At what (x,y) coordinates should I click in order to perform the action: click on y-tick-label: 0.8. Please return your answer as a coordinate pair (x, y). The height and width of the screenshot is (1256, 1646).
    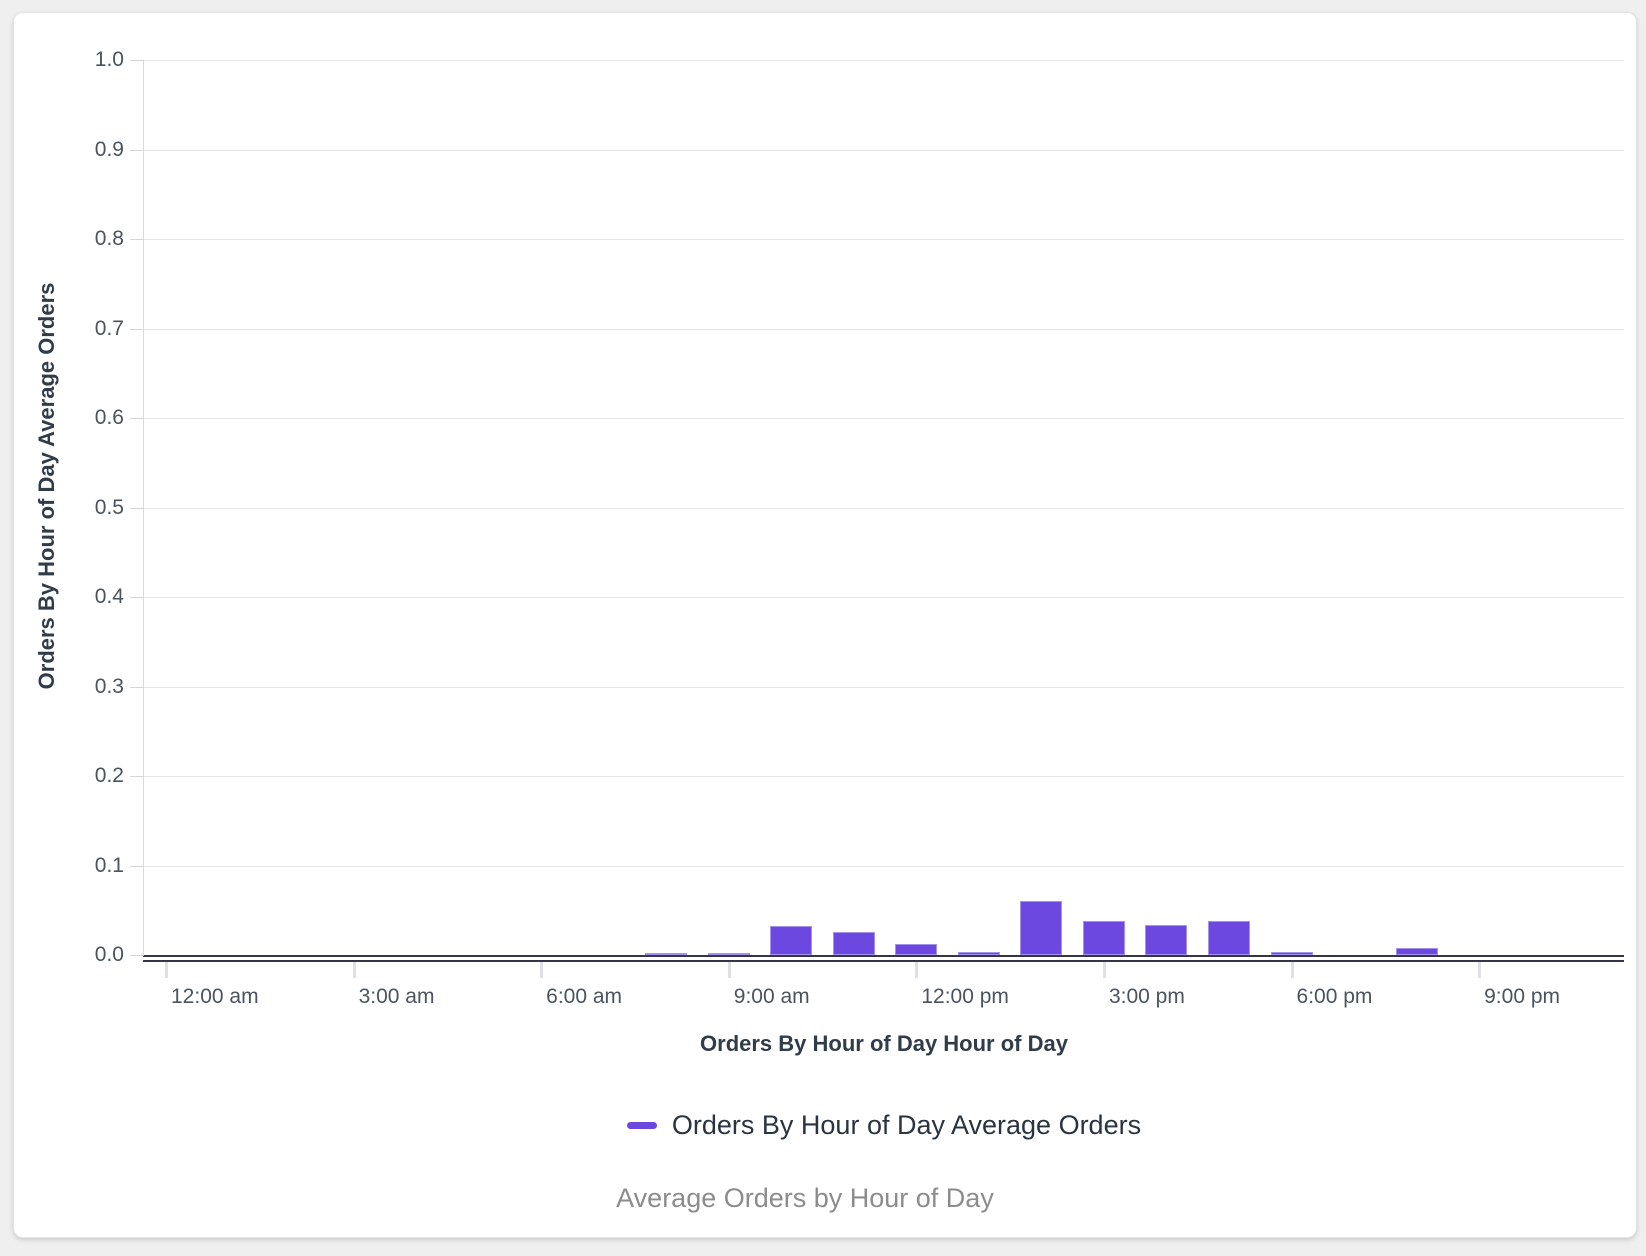
    Looking at the image, I should click on (109, 238).